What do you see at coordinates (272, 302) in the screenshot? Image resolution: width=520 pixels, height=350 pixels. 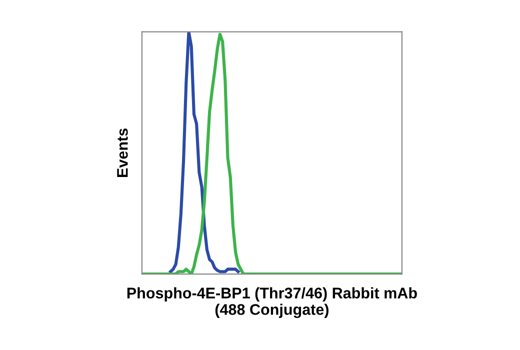 I see `x-axis-title: Phospho-4E-BP1 (Thr37/46) Rabbit mAb (488 Conjugate)` at bounding box center [272, 302].